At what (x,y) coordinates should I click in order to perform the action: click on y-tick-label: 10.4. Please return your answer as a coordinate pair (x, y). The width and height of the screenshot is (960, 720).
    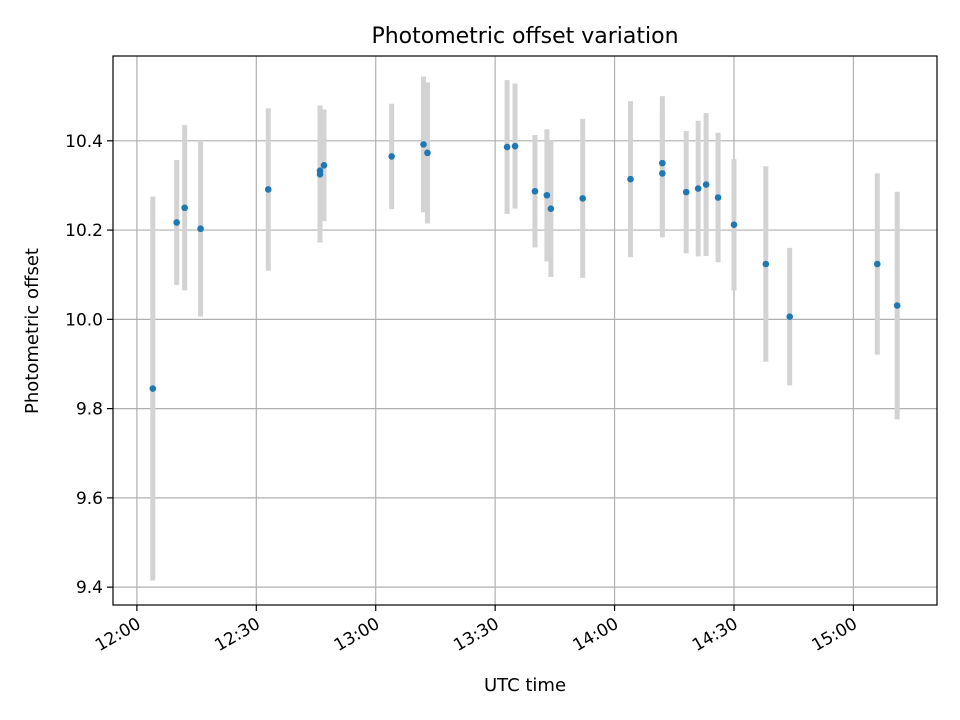
    Looking at the image, I should click on (84, 142).